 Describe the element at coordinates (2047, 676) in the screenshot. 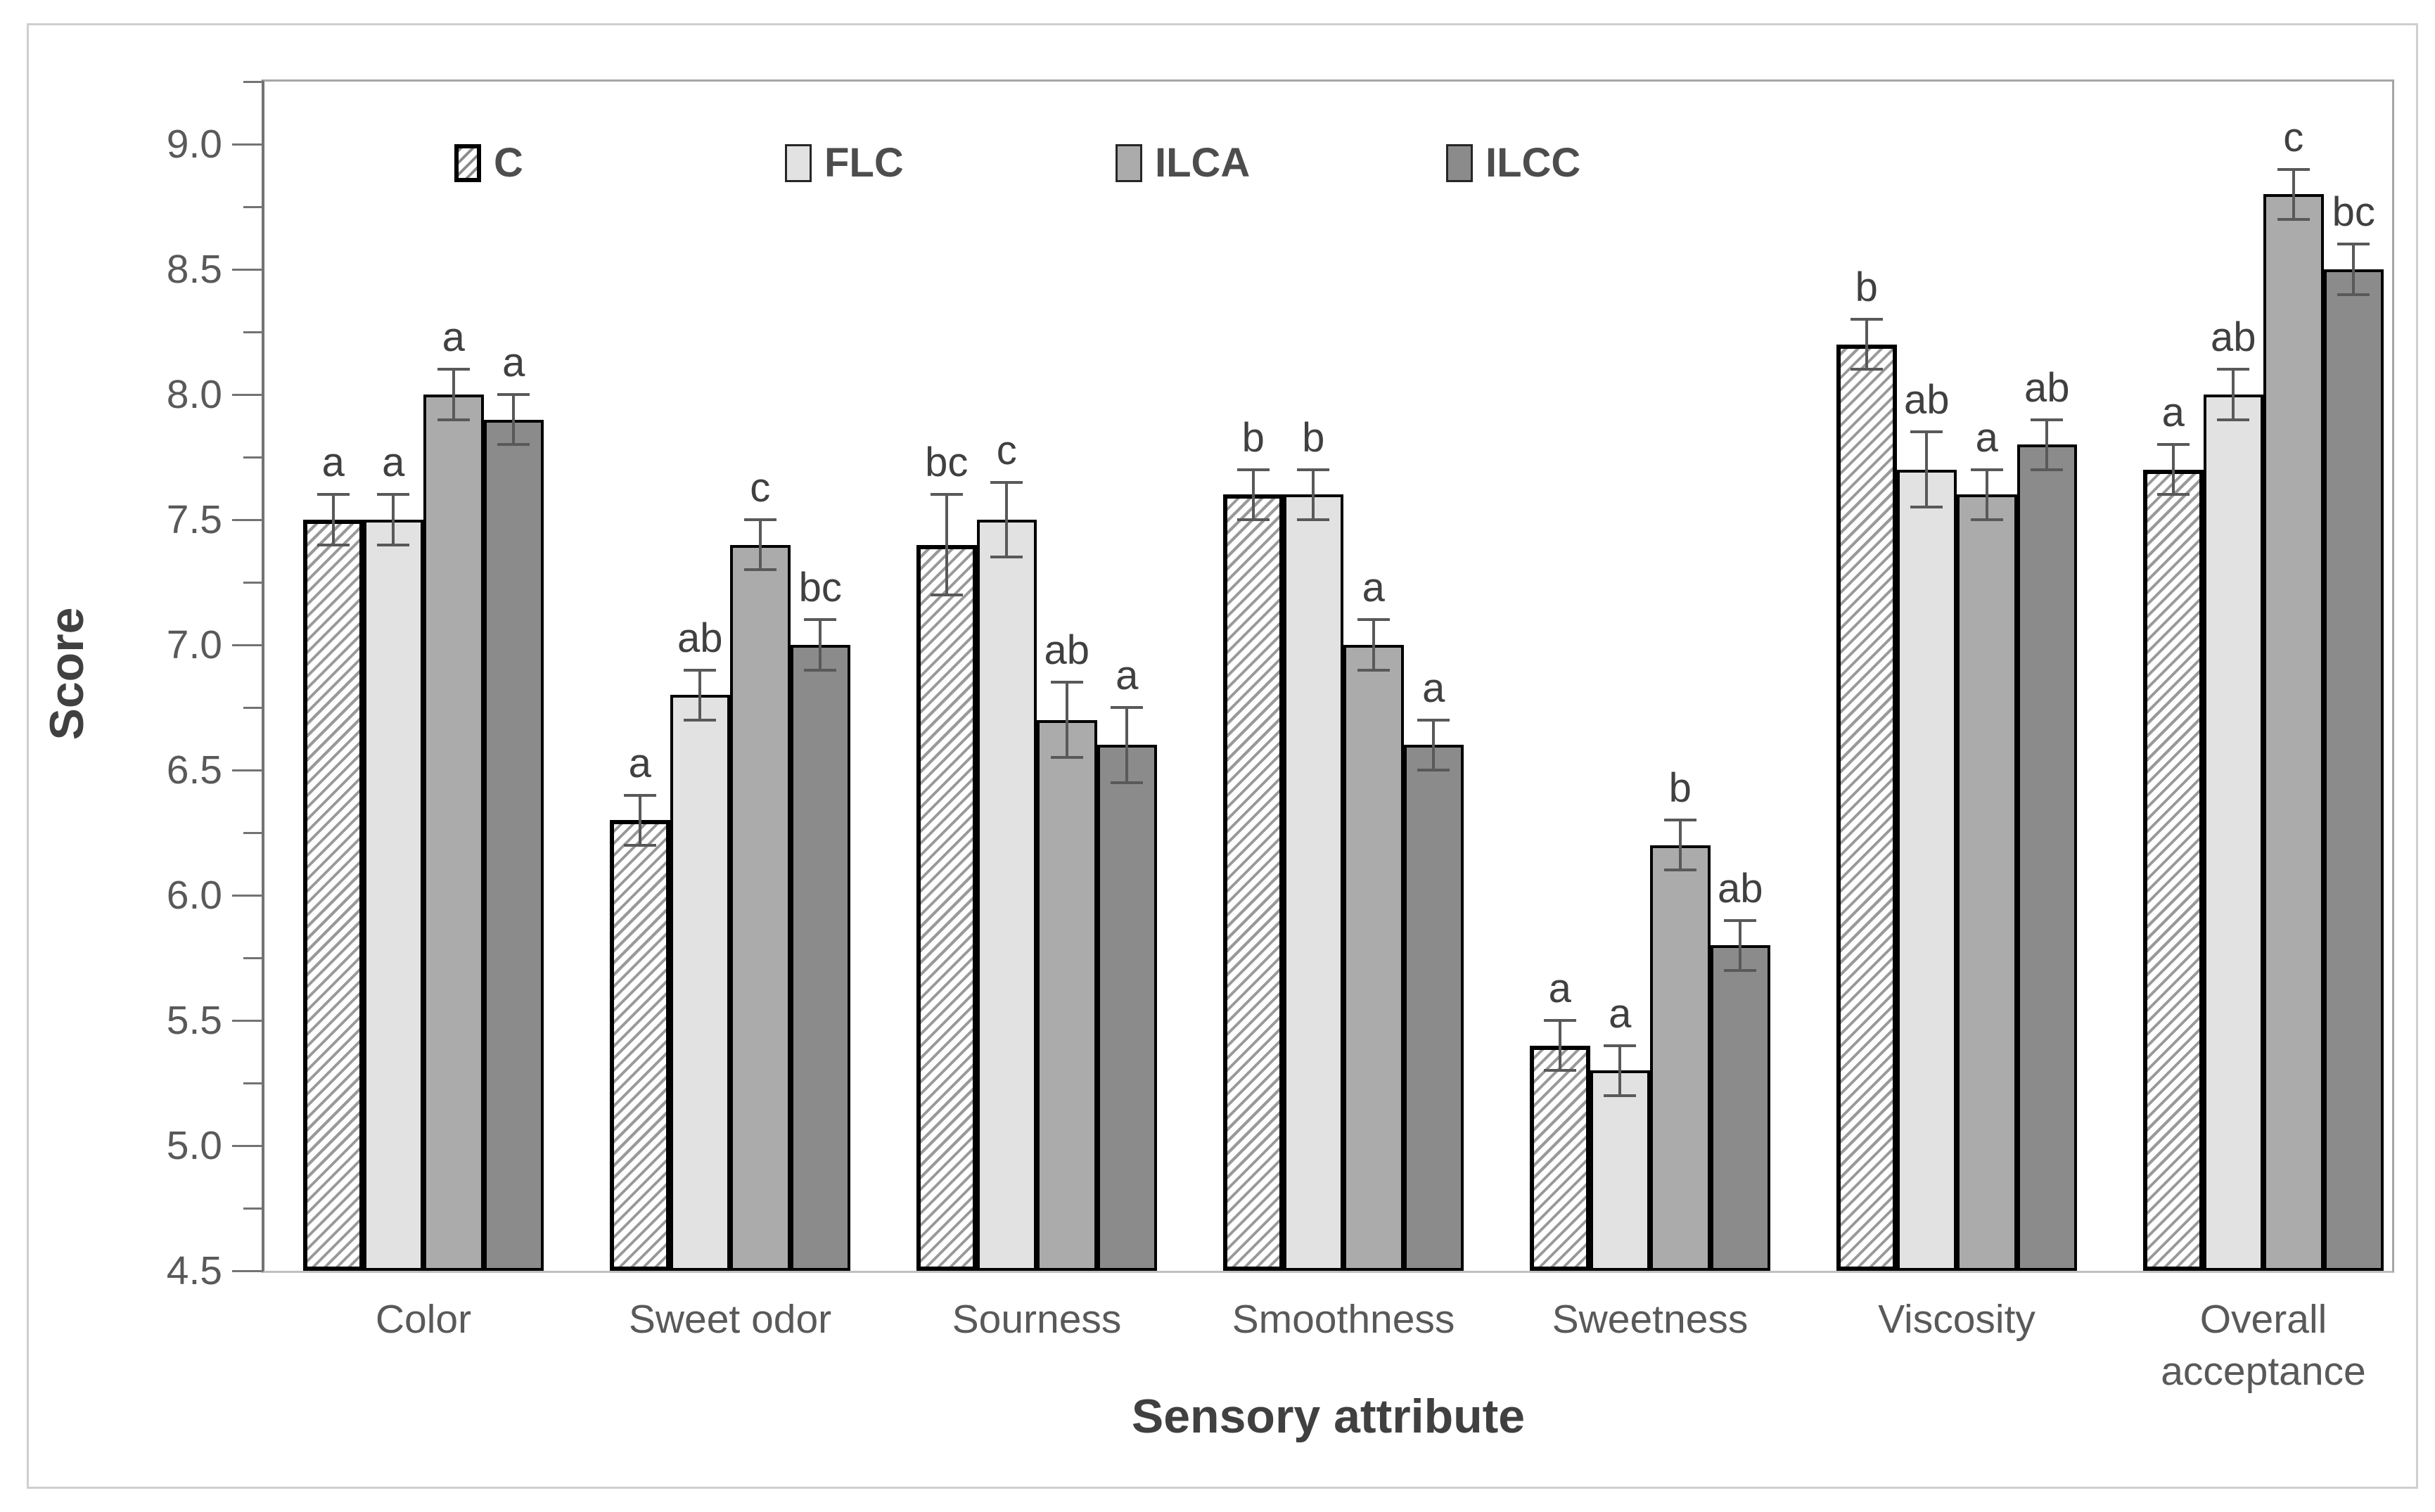

I see `bar-slot: ab` at that location.